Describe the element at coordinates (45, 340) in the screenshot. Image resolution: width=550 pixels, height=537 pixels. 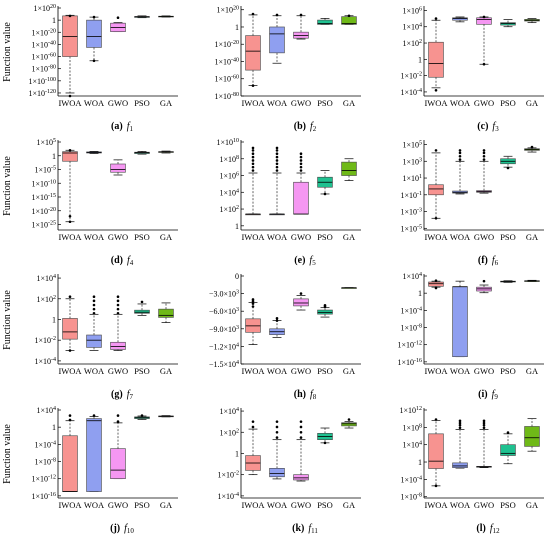
I see `y-tick-label: 1×10⁻²` at that location.